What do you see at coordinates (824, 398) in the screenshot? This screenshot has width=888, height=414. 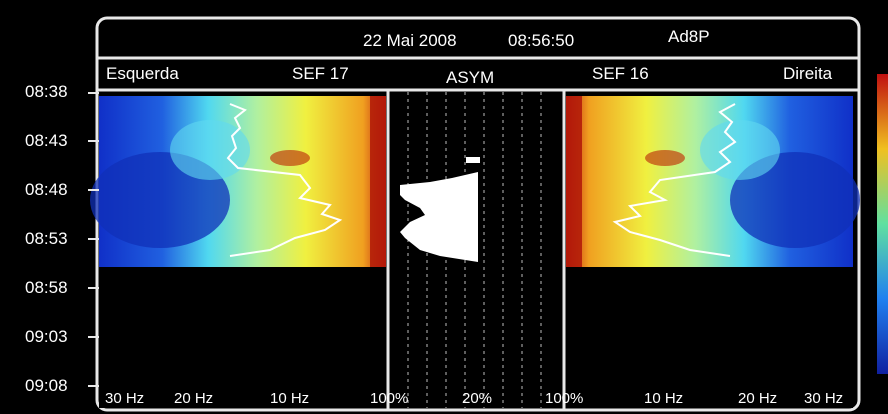 I see `x-tick-label-right: 30 Hz` at bounding box center [824, 398].